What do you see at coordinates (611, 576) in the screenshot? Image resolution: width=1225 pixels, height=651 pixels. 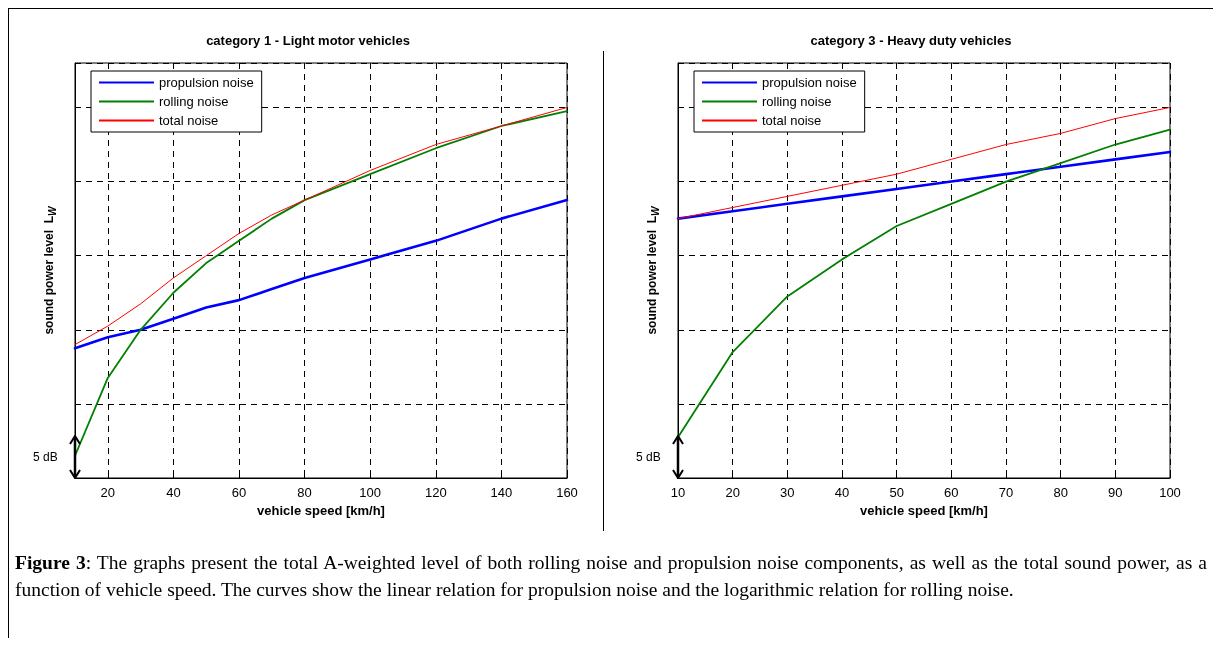 I see `caption: Figure 3: The graphs present the total A-weighted level of both rolling noise and propulsion noise components, as well as the total sound power, as a function of vehicle speed. The curves show the linear relation for propulsion noise and the logarithmic relation for rolling noise.` at bounding box center [611, 576].